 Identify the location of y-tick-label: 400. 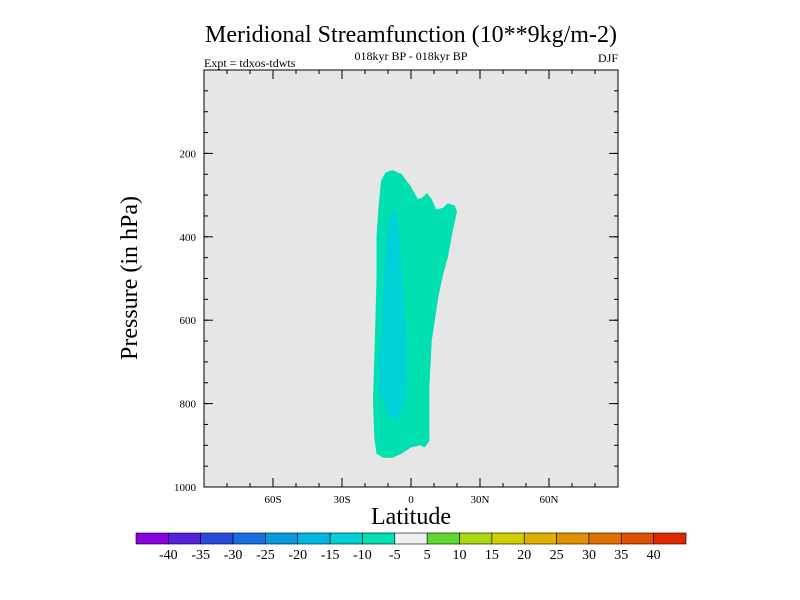
(188, 238).